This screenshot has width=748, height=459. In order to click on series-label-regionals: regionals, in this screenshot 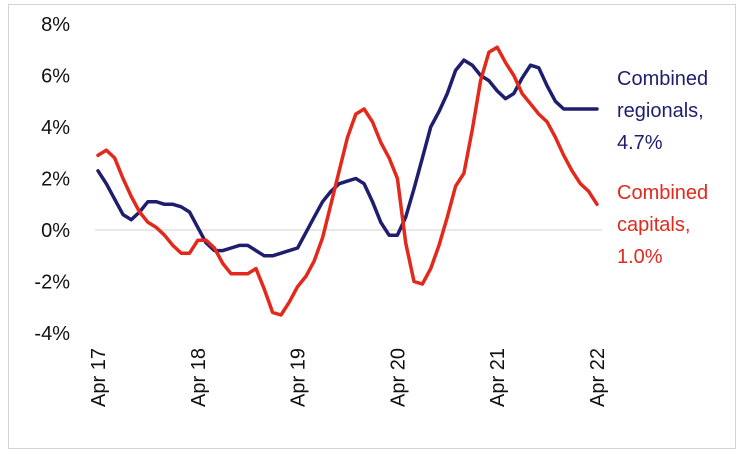, I will do `click(660, 111)`.